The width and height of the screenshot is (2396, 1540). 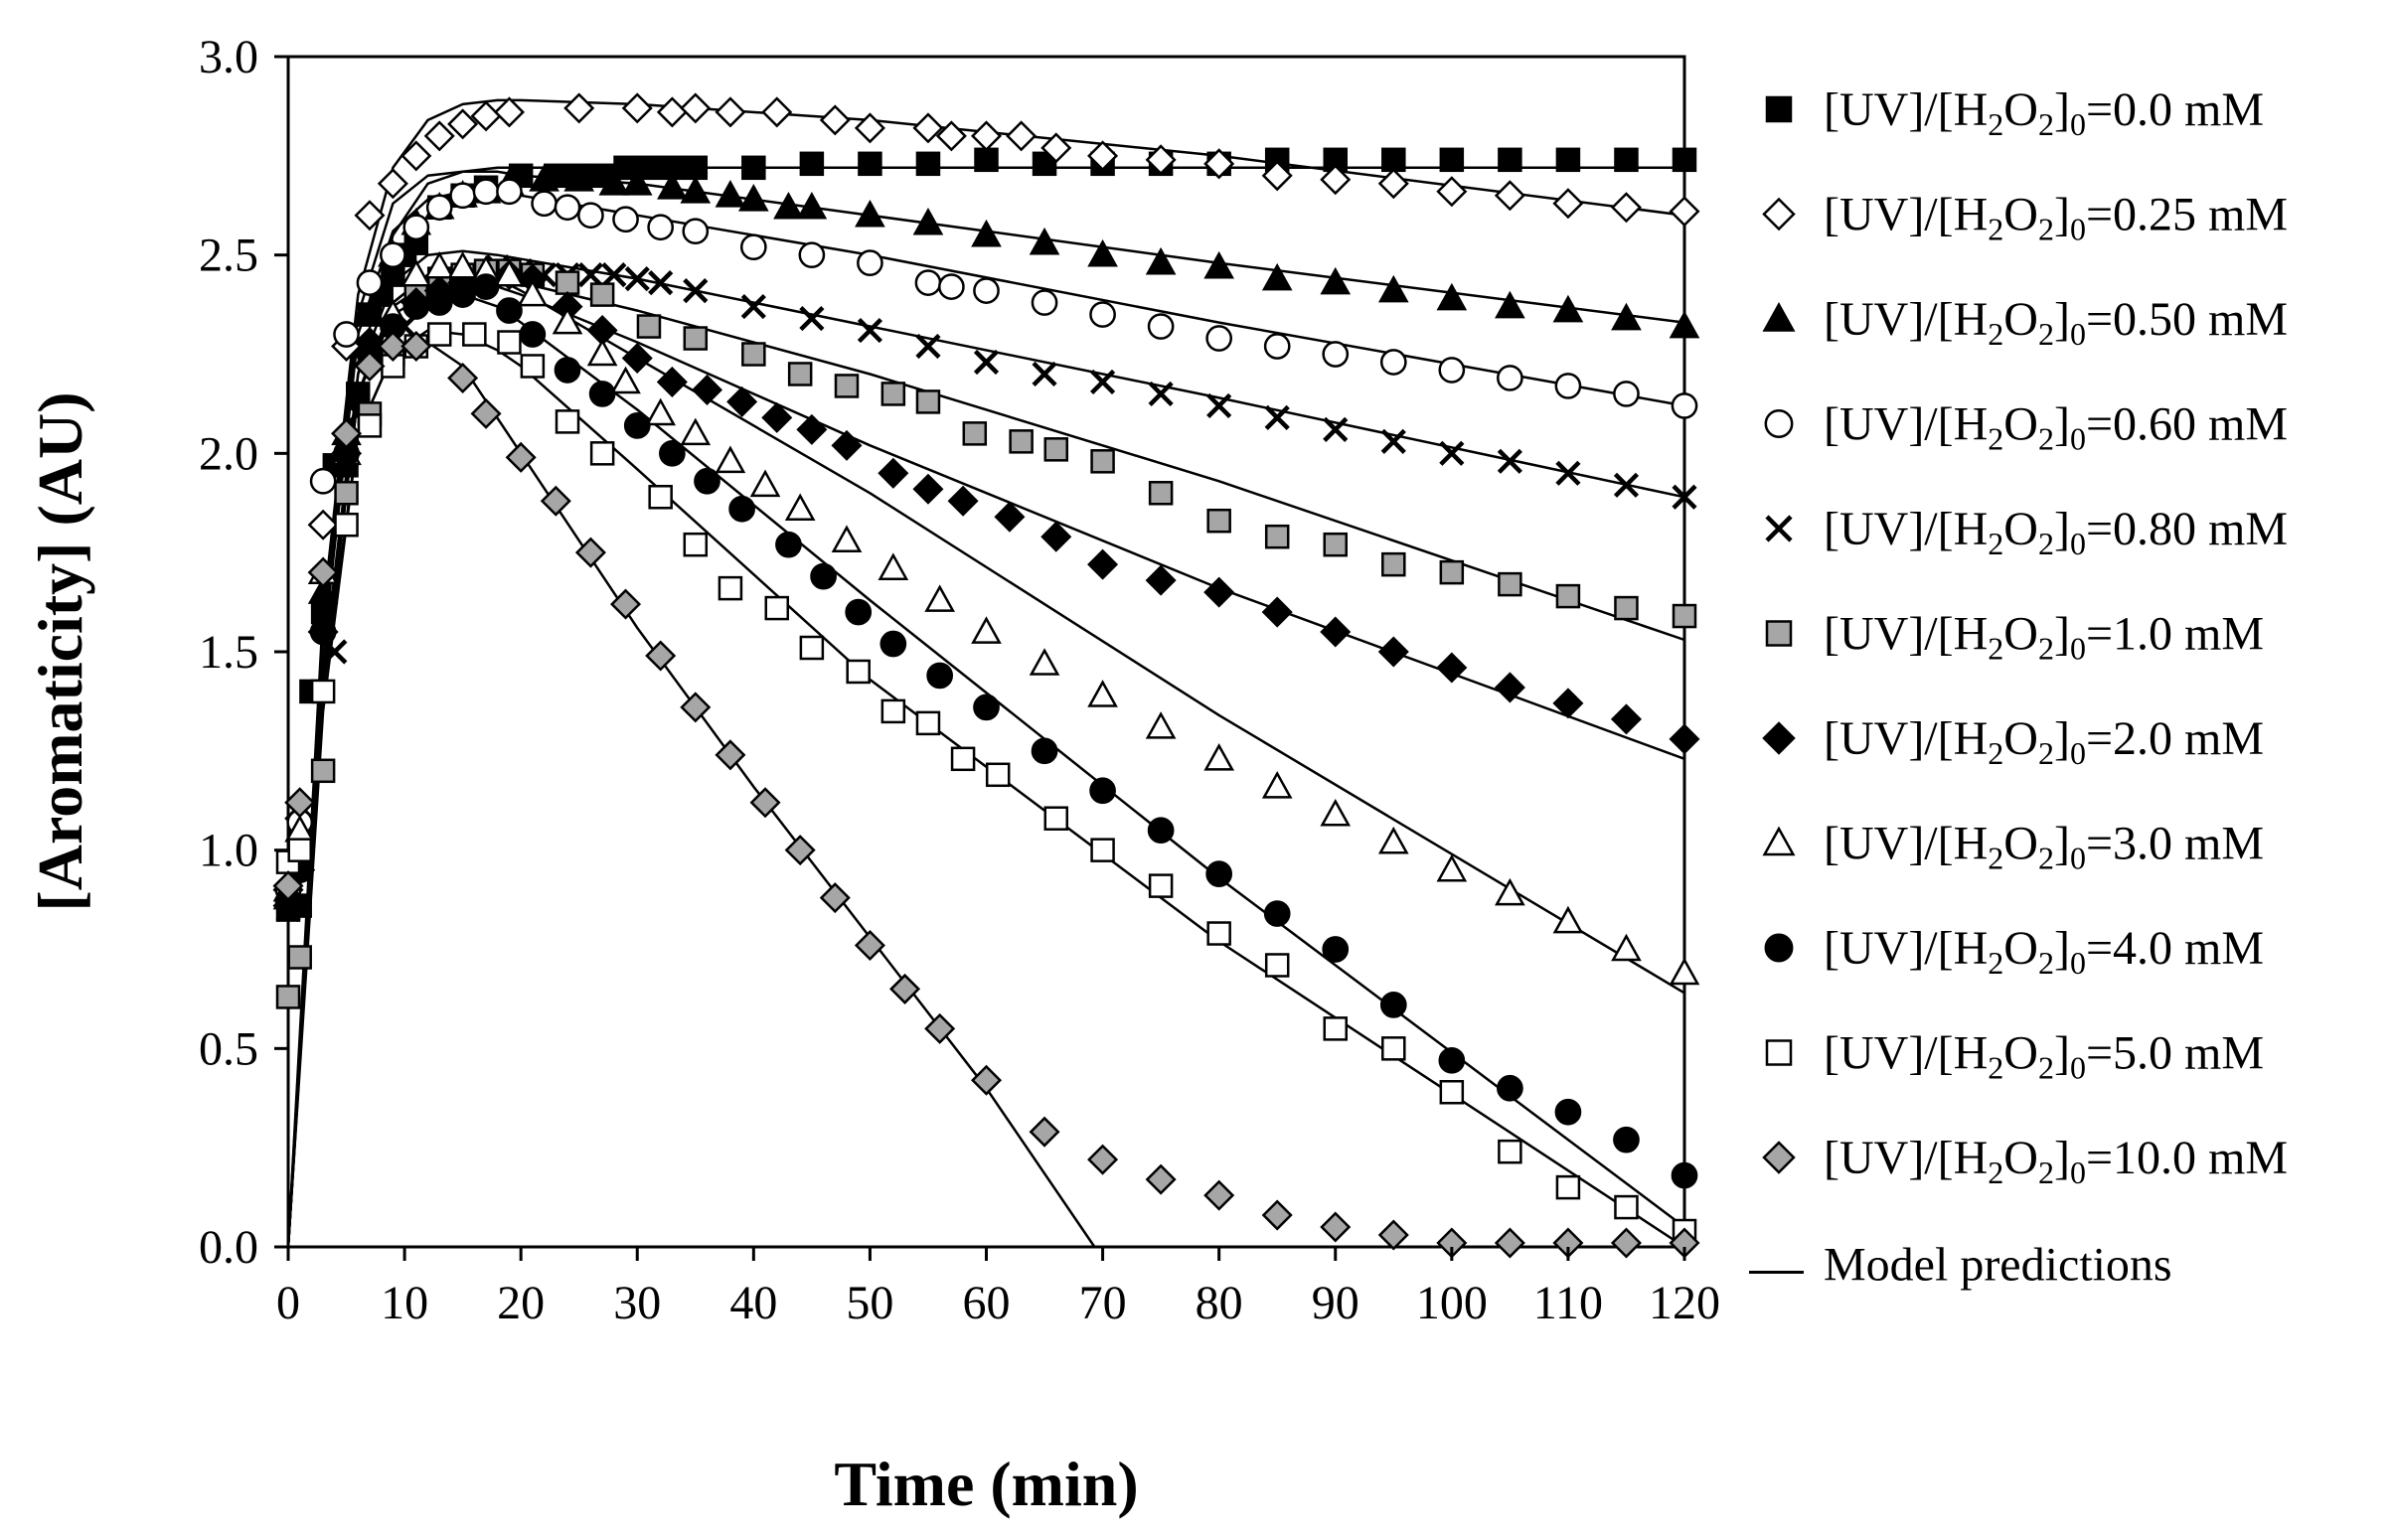 What do you see at coordinates (2044, 637) in the screenshot?
I see `legend-label: [UV]/[H2O2]0=1.0 mM` at bounding box center [2044, 637].